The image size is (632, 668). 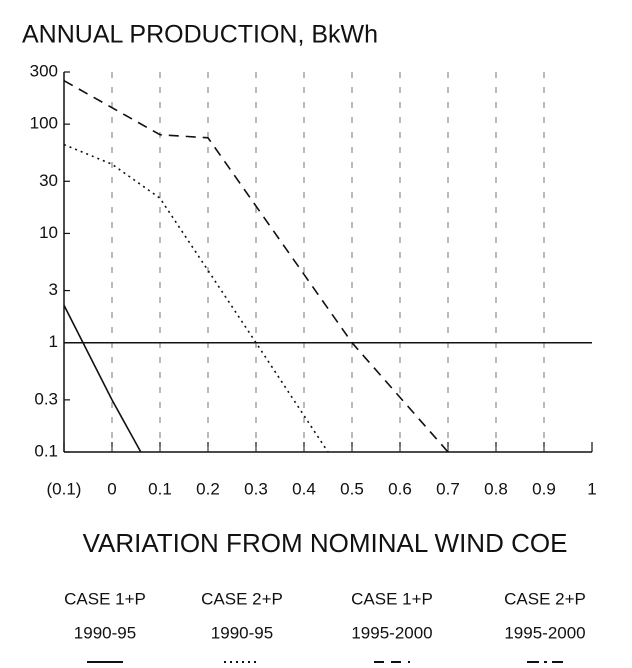 I want to click on x-tick-label: 0.3, so click(x=256, y=488).